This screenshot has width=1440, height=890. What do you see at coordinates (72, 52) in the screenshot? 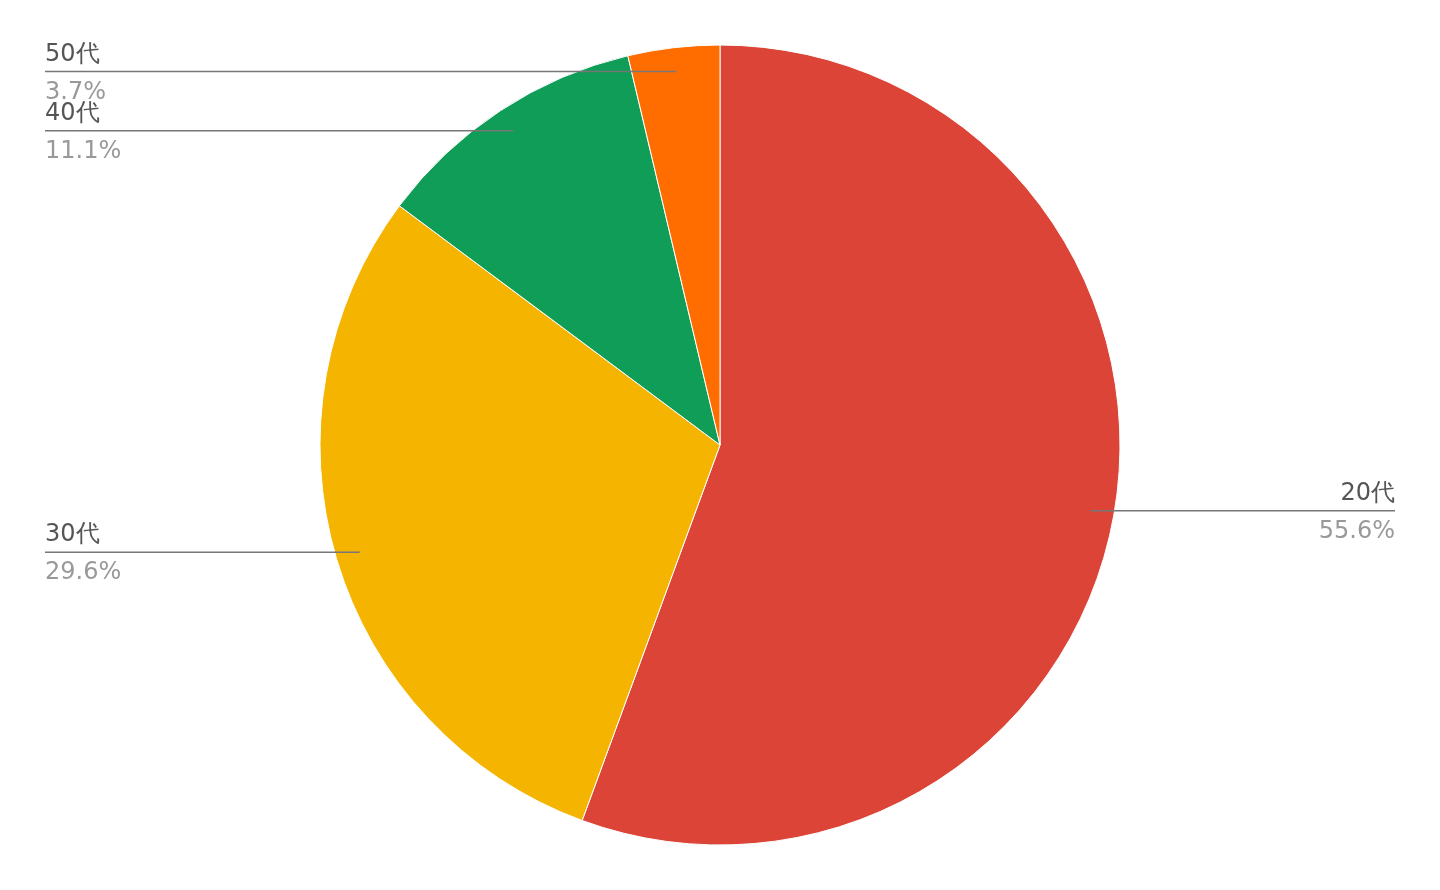
I see `slice-label: 50代` at bounding box center [72, 52].